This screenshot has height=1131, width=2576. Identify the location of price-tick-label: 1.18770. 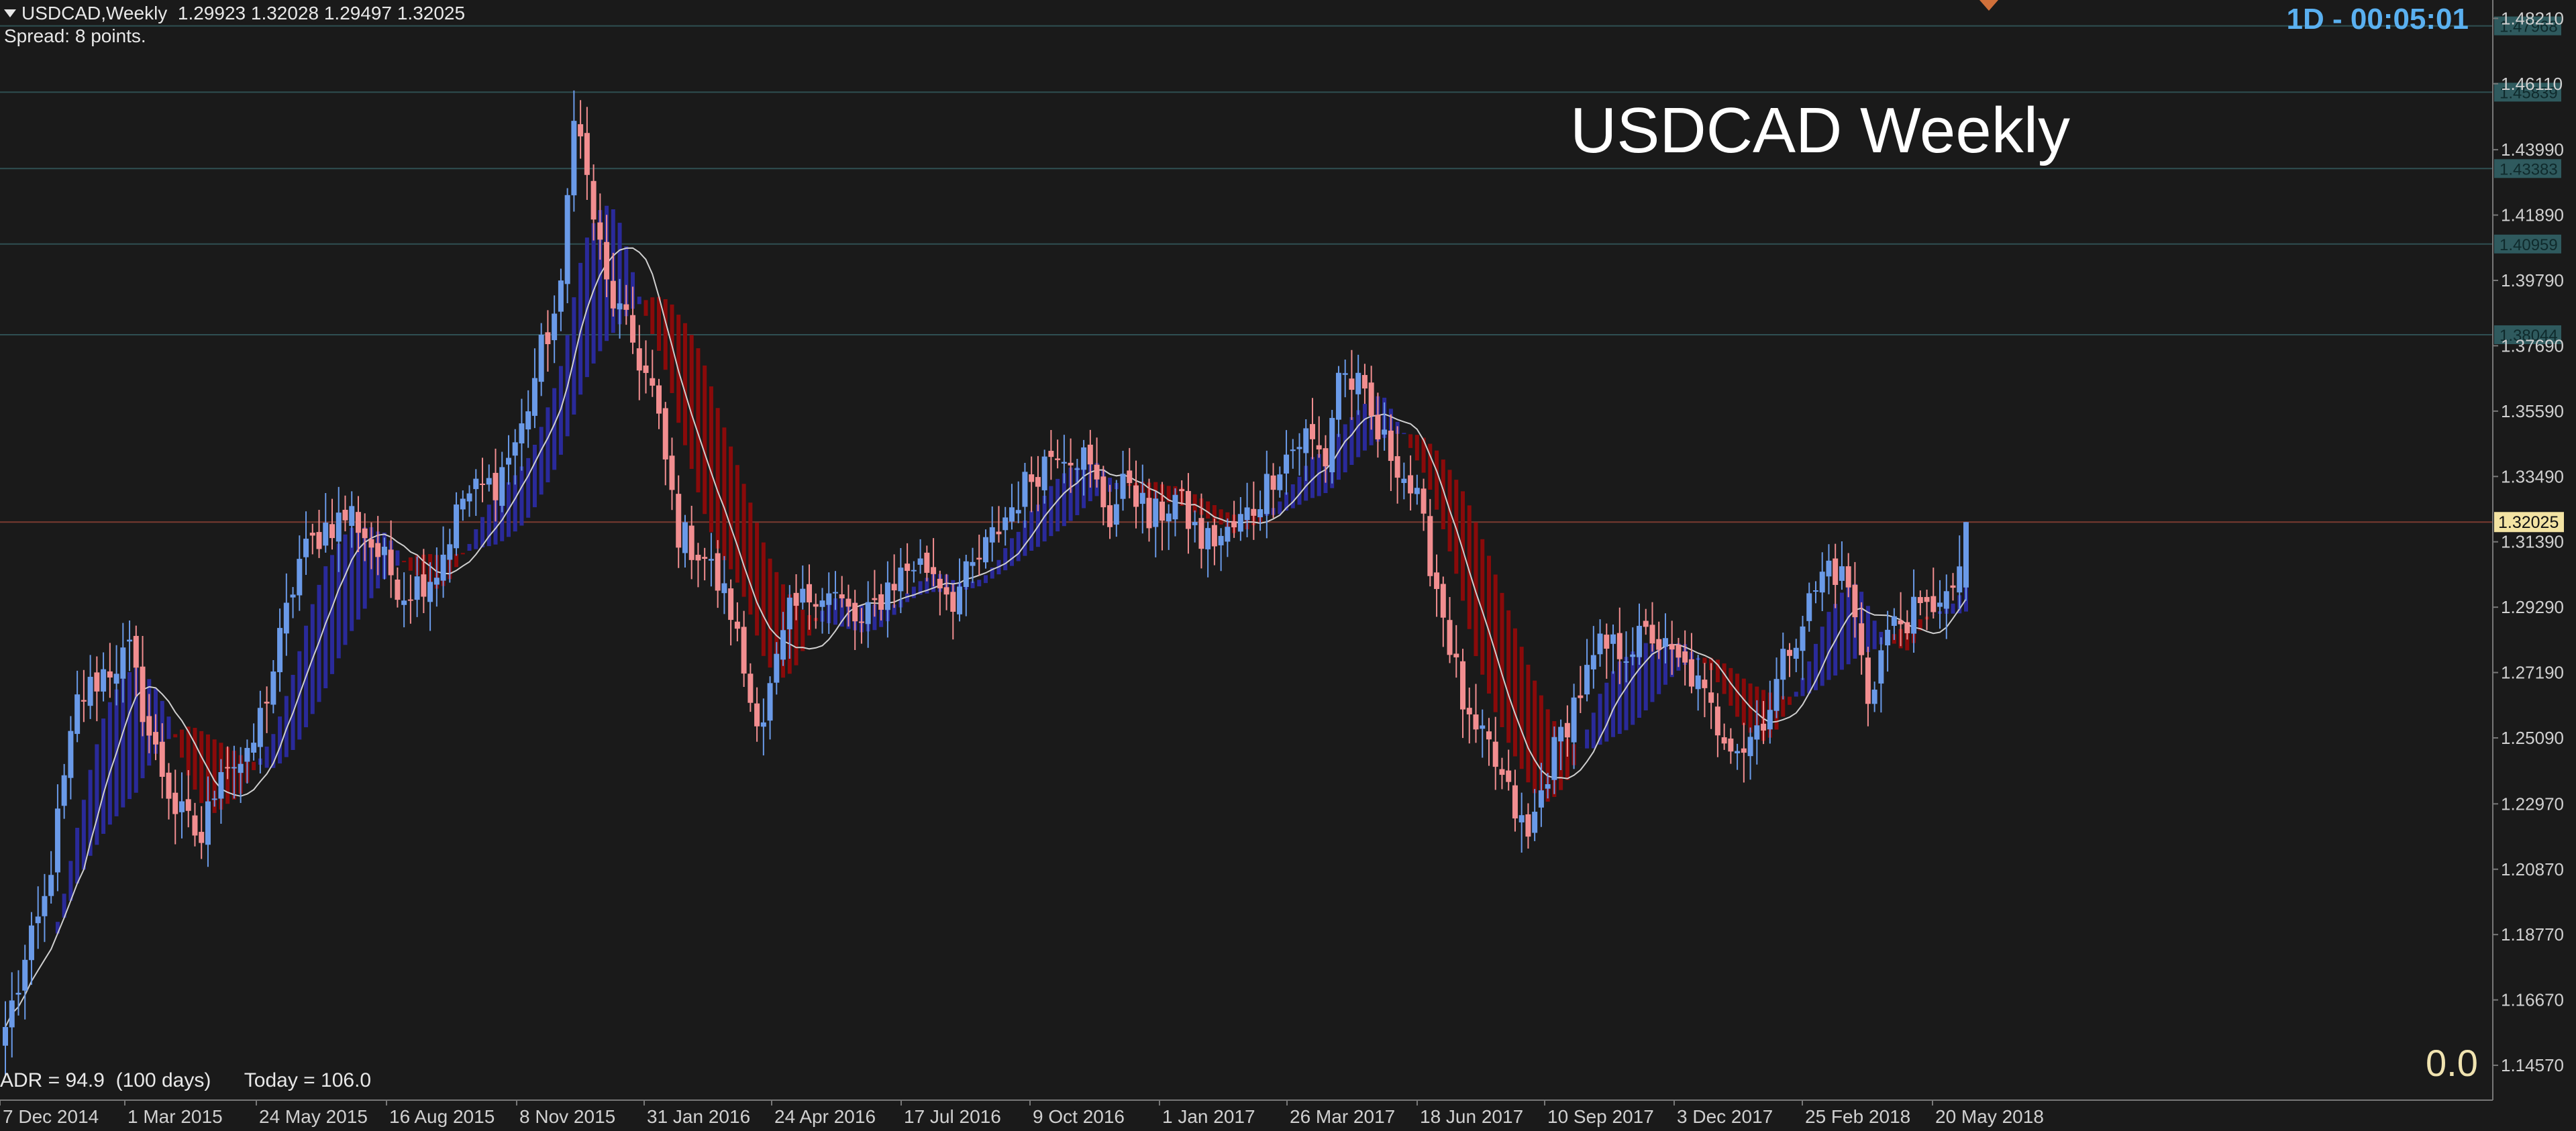
(2532, 934).